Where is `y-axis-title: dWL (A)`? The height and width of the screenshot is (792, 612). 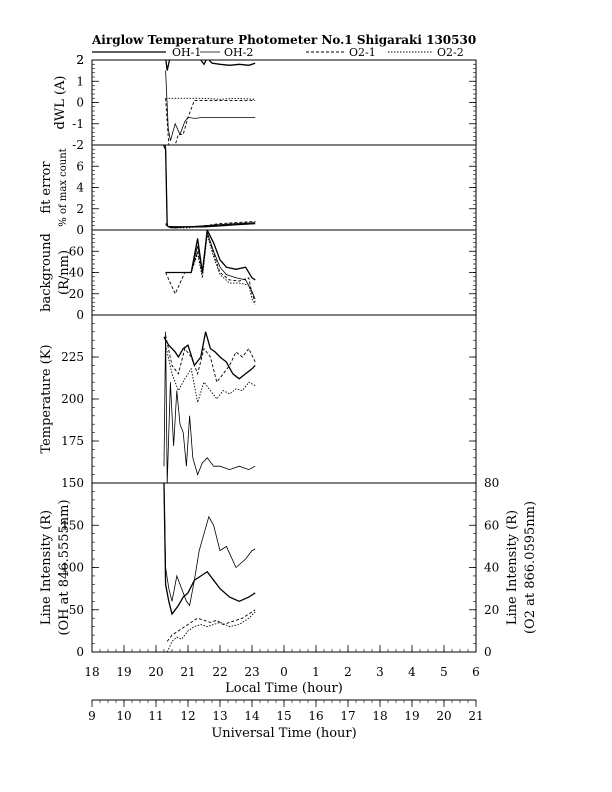 y-axis-title: dWL (A) is located at coordinates (60, 103).